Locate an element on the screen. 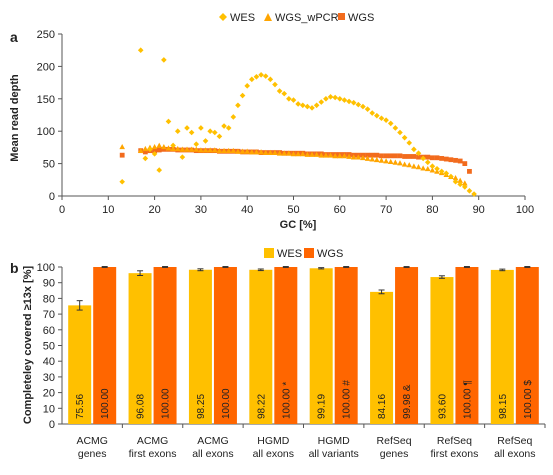 The width and height of the screenshot is (553, 475). panel-a-xtick-label: 90 is located at coordinates (479, 210).